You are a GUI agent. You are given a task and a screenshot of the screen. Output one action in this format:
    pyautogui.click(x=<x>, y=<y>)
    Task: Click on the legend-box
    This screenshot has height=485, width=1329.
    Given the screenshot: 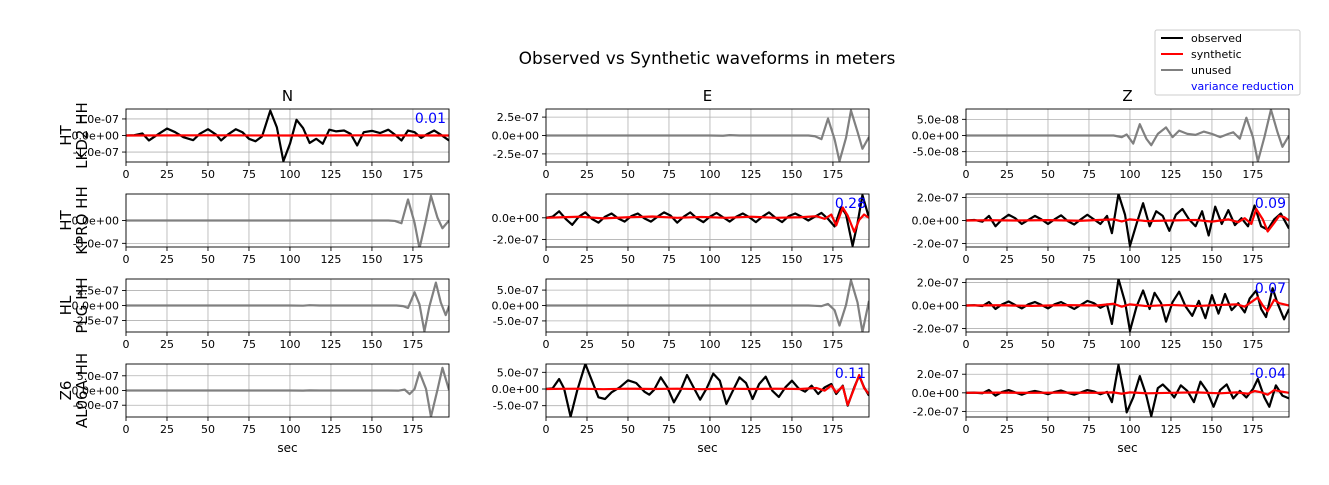 What is the action you would take?
    pyautogui.click(x=1227, y=62)
    